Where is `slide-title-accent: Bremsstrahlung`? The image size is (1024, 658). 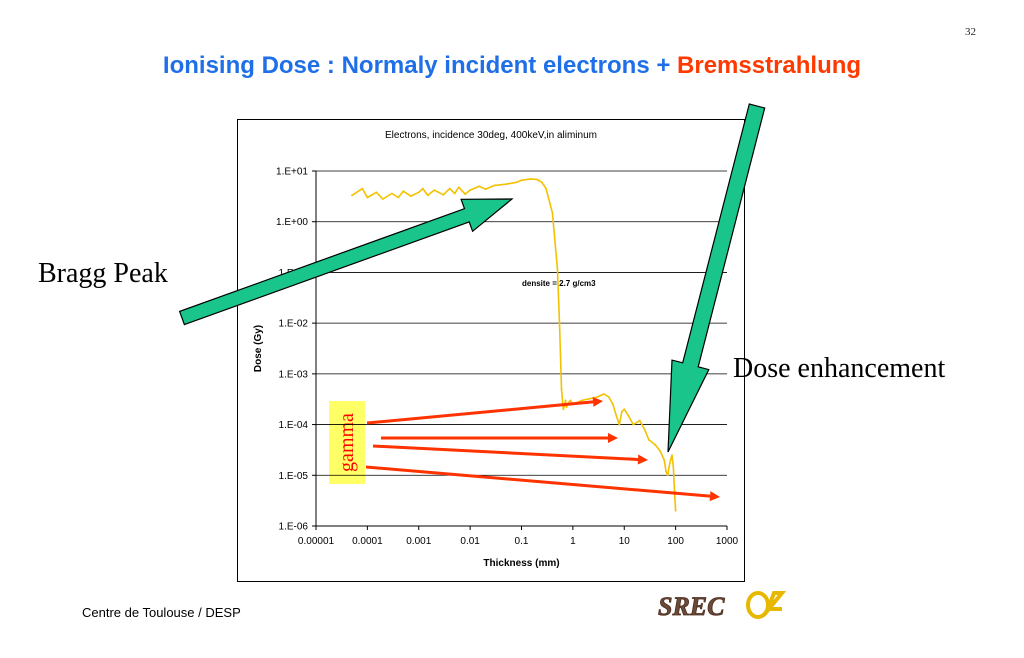
slide-title-accent: Bremsstrahlung is located at coordinates (769, 65).